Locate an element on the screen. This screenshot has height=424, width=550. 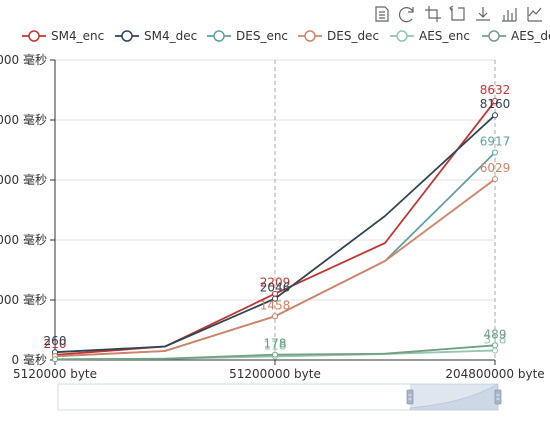
legend-label: AES_dec is located at coordinates (530, 36).